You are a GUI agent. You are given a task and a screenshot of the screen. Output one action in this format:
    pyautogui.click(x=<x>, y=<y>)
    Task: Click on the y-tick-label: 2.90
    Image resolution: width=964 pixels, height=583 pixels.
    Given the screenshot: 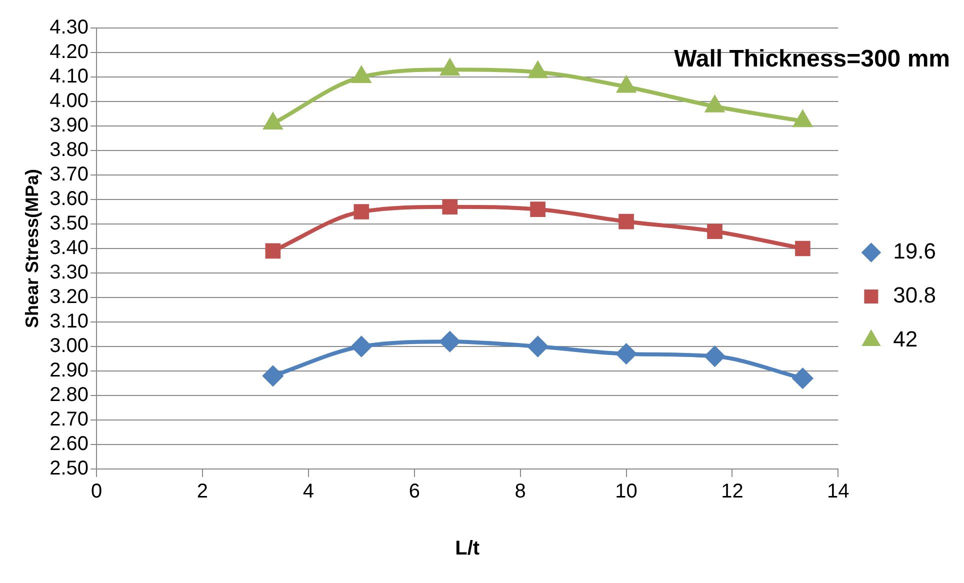 What is the action you would take?
    pyautogui.click(x=69, y=371)
    